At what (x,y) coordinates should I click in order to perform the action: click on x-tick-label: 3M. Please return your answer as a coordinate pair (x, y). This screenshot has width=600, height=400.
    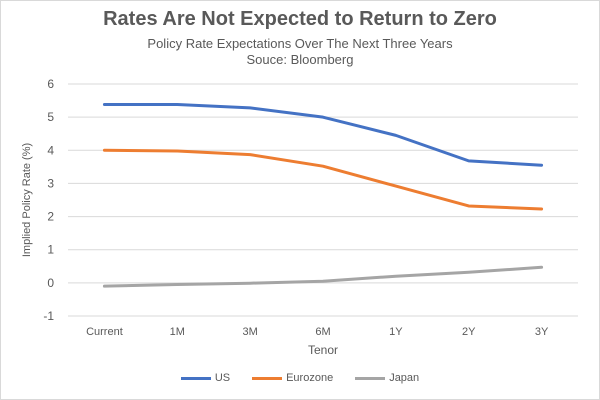
    Looking at the image, I should click on (250, 332).